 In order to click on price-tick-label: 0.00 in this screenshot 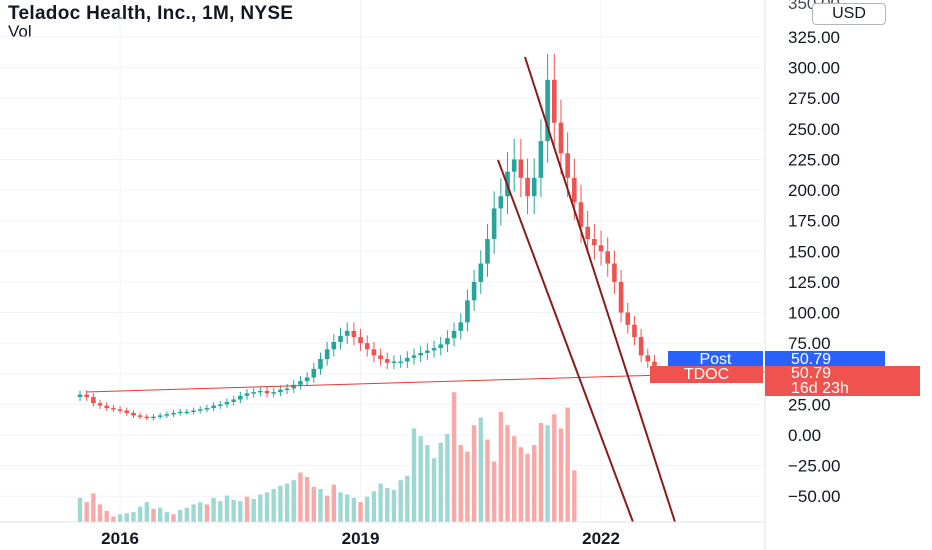, I will do `click(804, 435)`.